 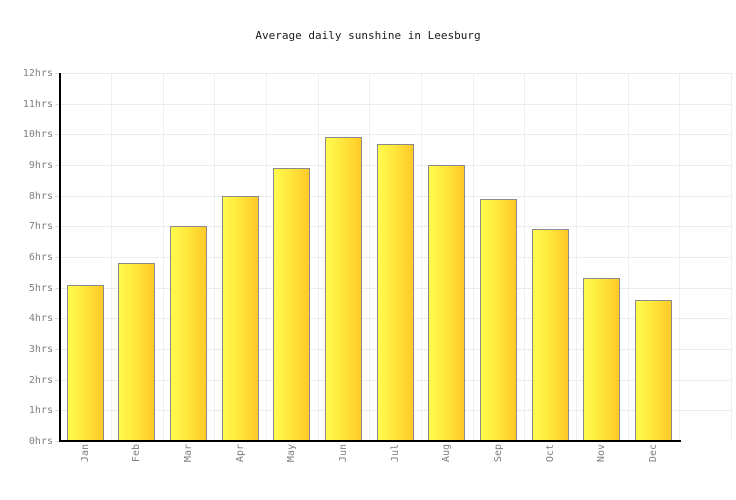 I want to click on x-axis-label-jan: Jan, so click(x=85, y=453).